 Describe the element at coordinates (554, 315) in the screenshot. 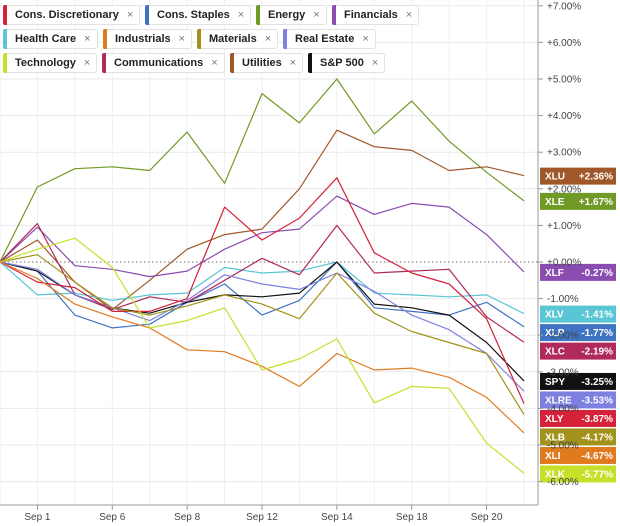

I see `end-tag-symbol: XLV` at that location.